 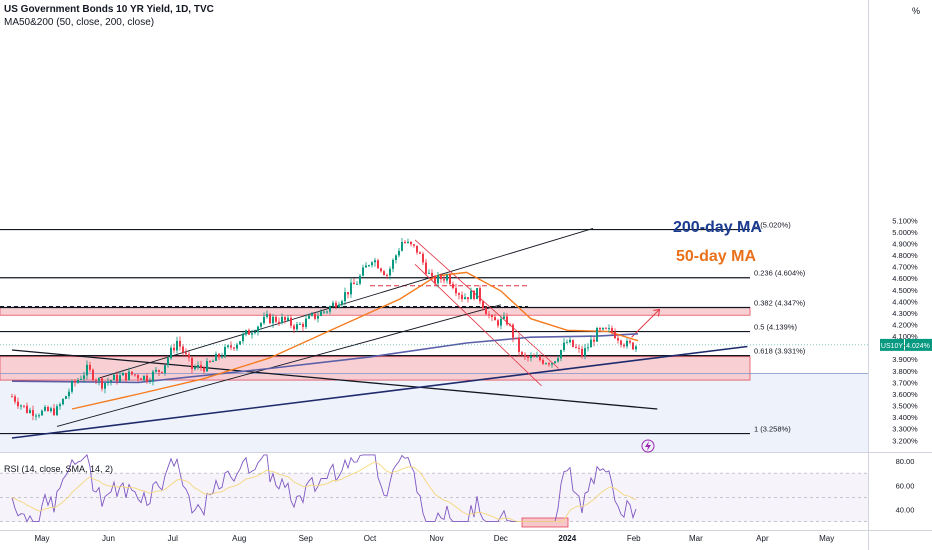 What do you see at coordinates (108, 538) in the screenshot?
I see `time-tick-label: Jun` at bounding box center [108, 538].